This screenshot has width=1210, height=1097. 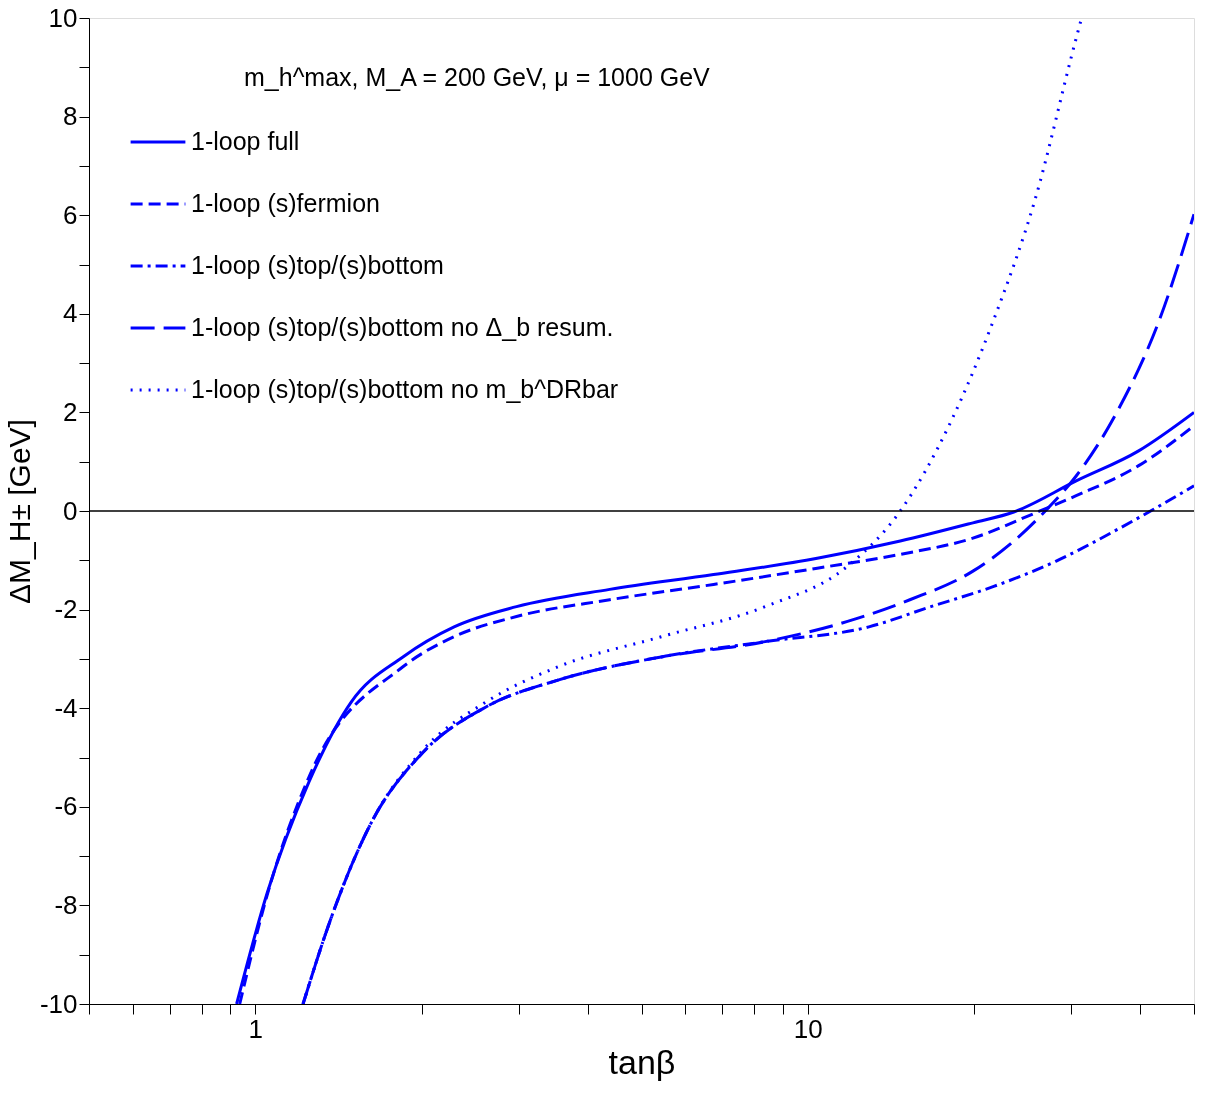 I want to click on y-tick-label: -8, so click(x=66, y=904).